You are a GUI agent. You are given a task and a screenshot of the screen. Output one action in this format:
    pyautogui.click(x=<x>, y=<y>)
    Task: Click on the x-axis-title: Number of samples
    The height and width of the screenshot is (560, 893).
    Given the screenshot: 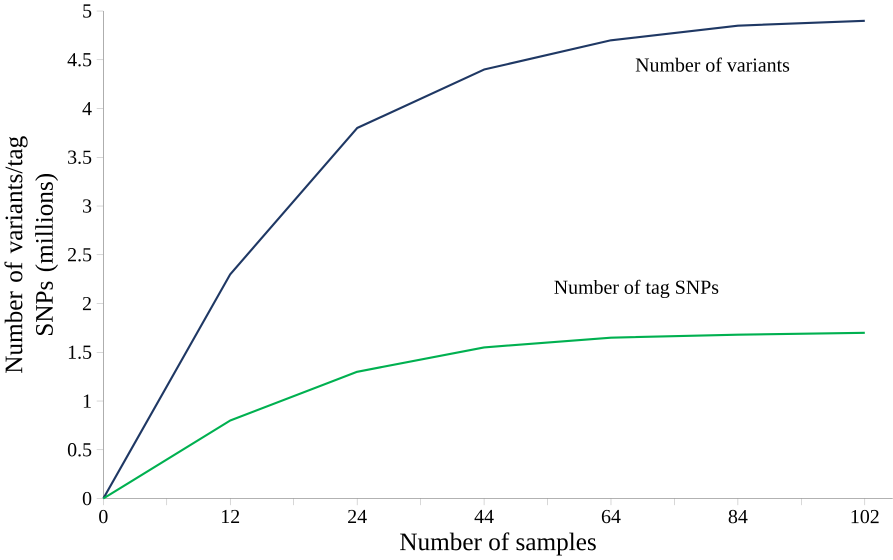 What is the action you would take?
    pyautogui.click(x=498, y=544)
    